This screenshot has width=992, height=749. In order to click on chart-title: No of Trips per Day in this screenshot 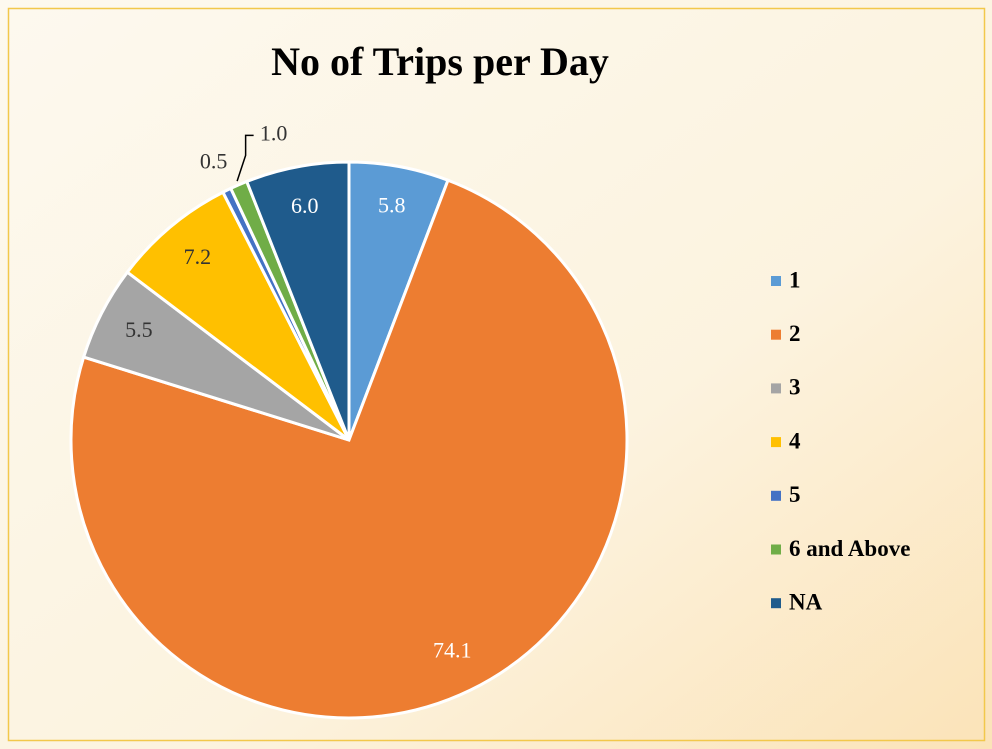, I will do `click(440, 61)`.